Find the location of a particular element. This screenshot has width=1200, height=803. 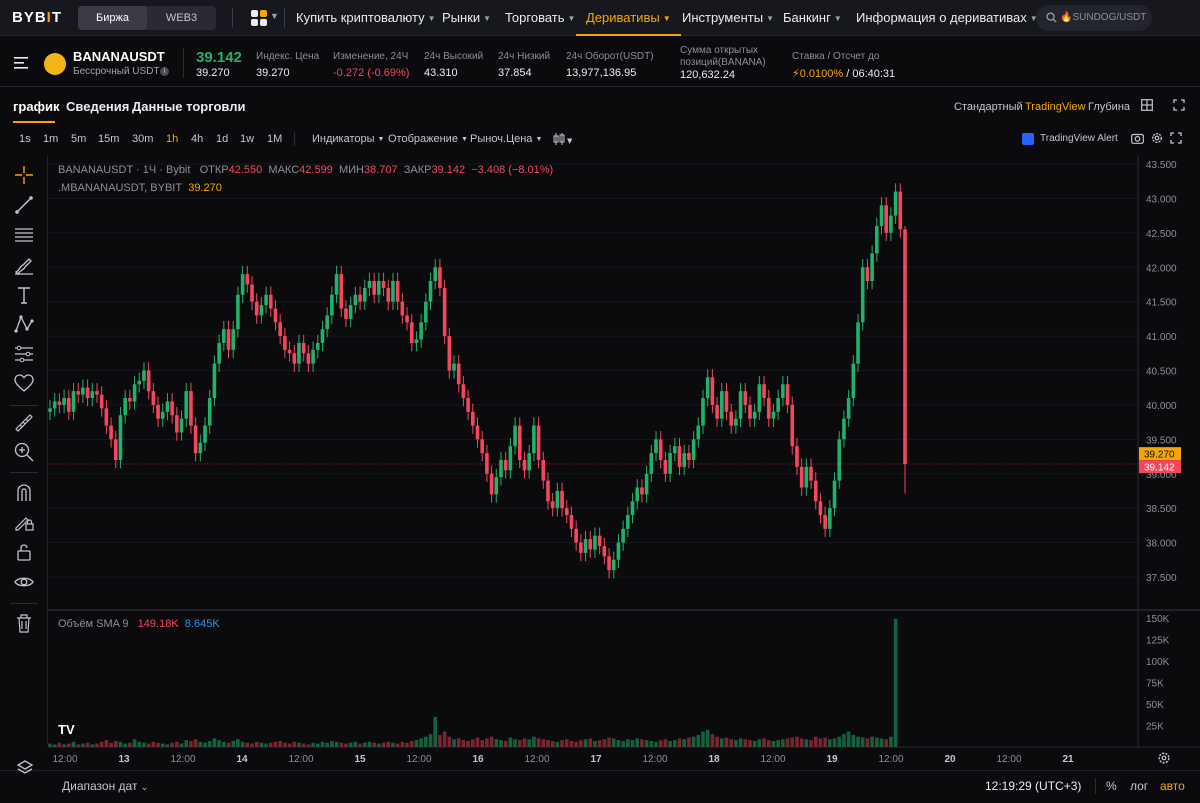

nav-buy-crypto: Купить криптовалюту ▼ is located at coordinates (366, 17).